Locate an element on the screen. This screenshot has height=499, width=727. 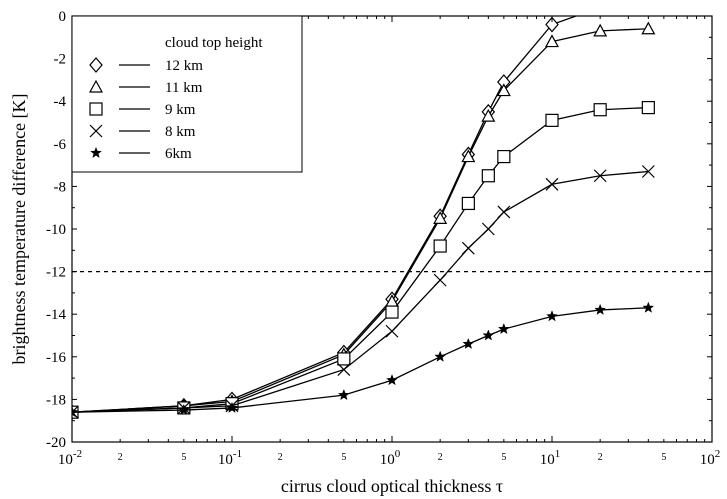
y-tick-label: -18 is located at coordinates (56, 400).